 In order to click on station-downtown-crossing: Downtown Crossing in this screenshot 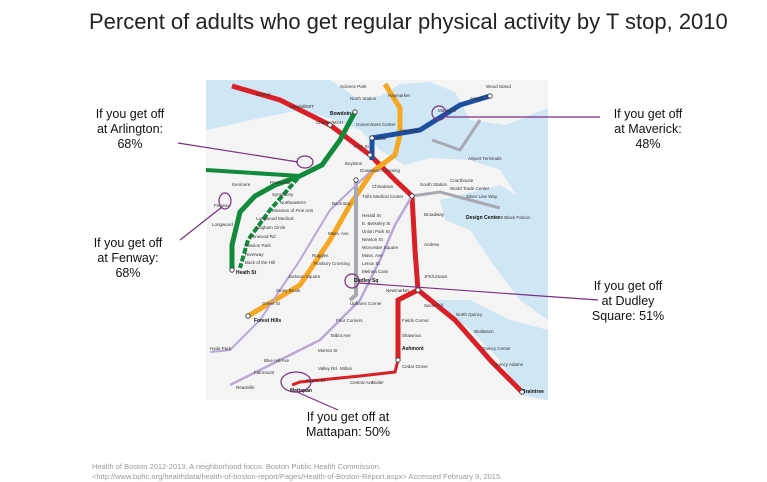, I will do `click(380, 170)`.